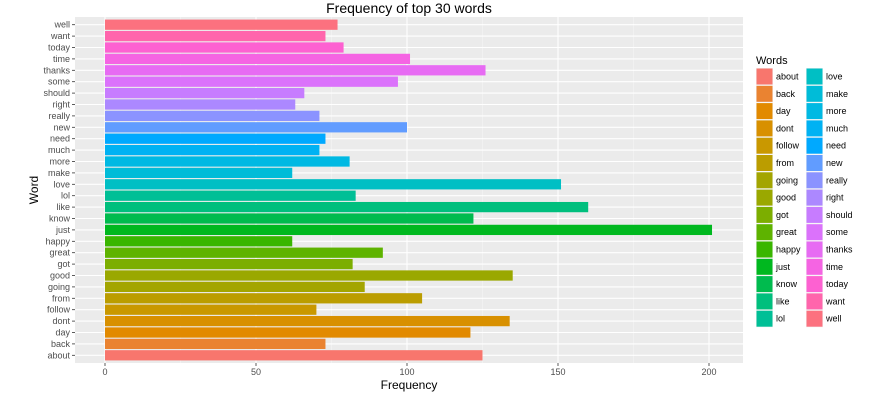 This screenshot has width=889, height=406. What do you see at coordinates (837, 128) in the screenshot?
I see `legend-label-much: much` at bounding box center [837, 128].